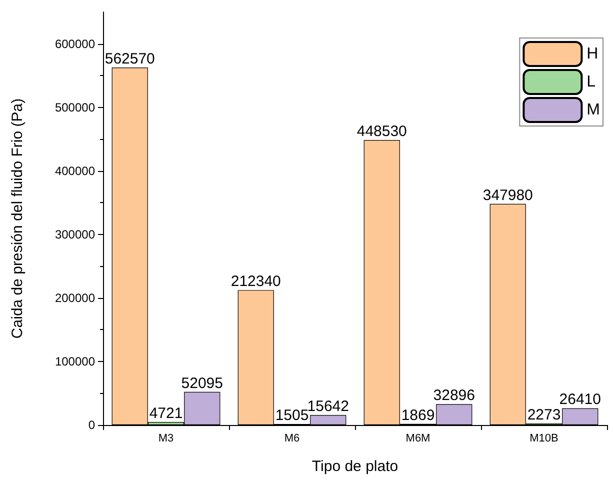  Describe the element at coordinates (166, 413) in the screenshot. I see `data-label: 4721` at that location.